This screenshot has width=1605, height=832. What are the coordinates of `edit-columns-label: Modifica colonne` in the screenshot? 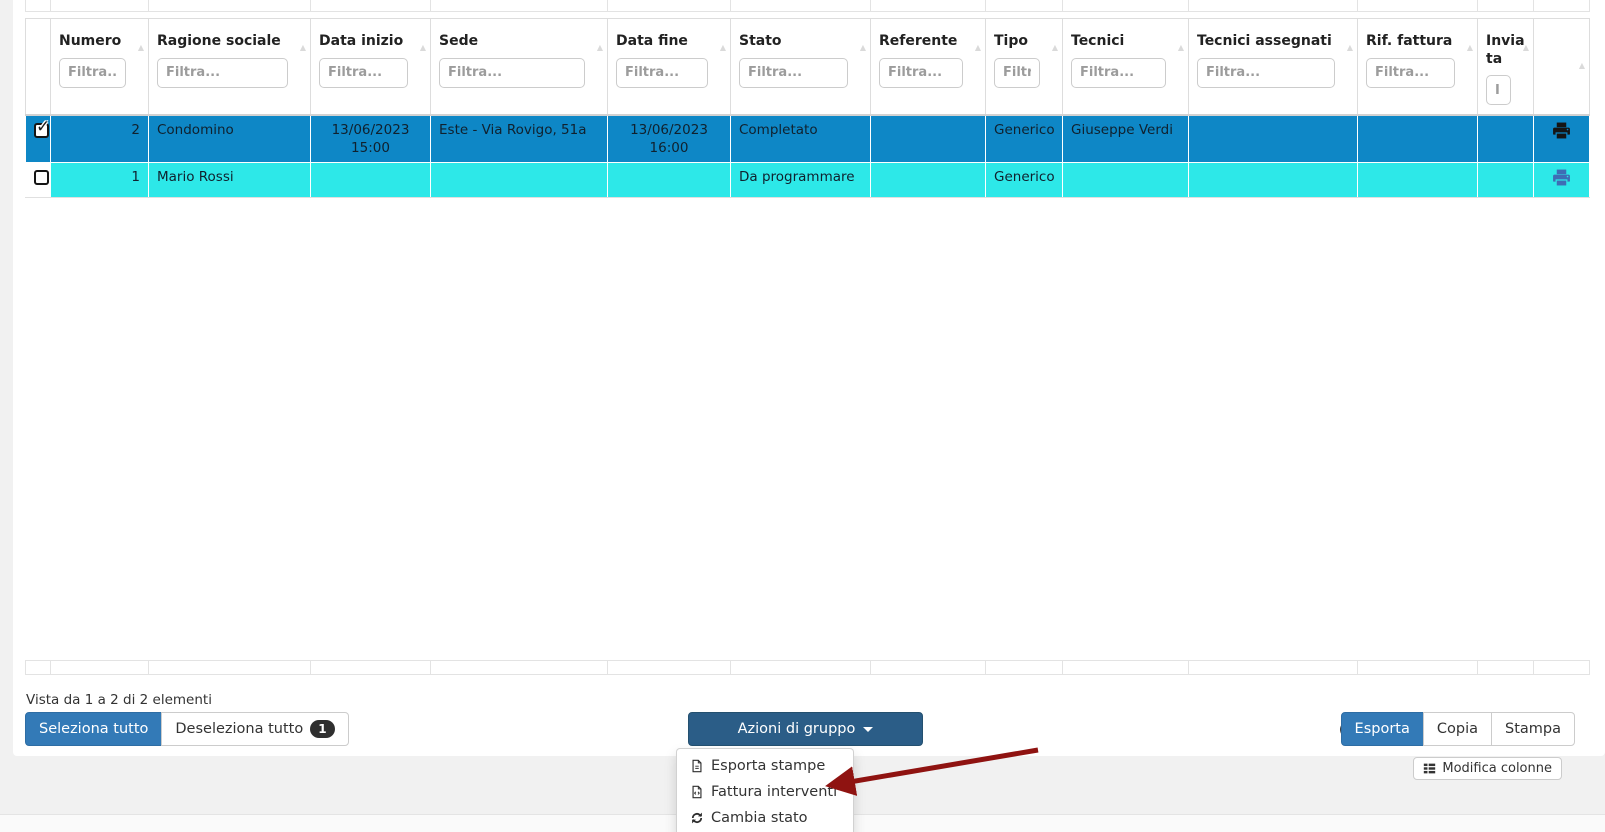 It's located at (1497, 768).